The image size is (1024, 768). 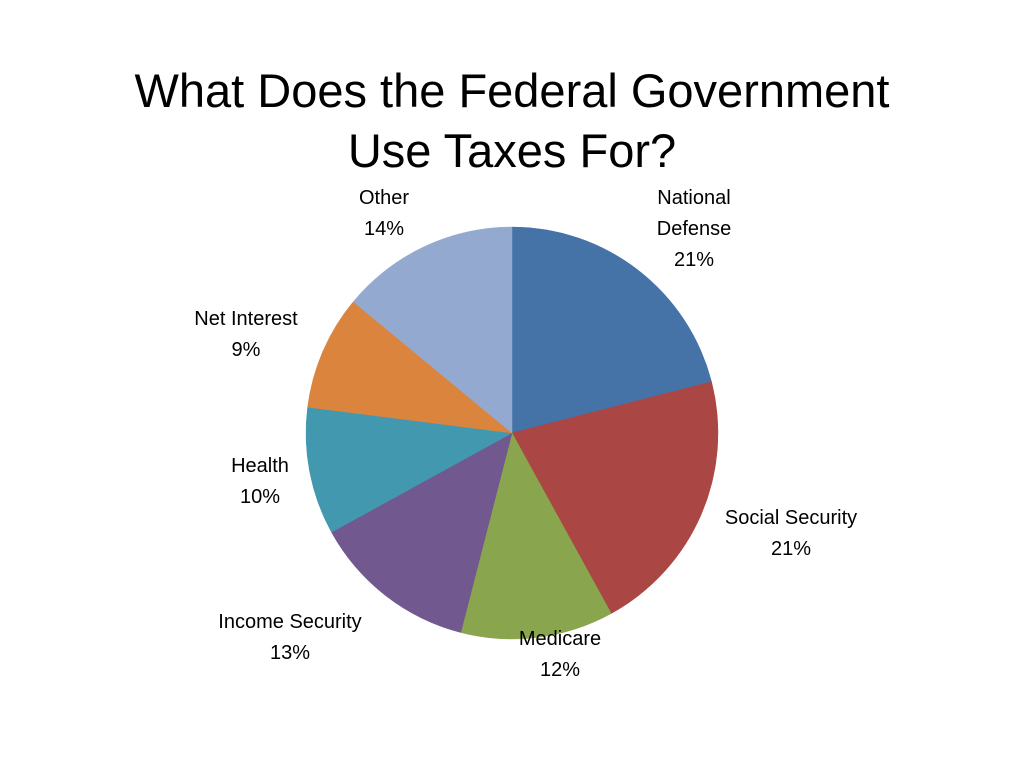 What do you see at coordinates (791, 533) in the screenshot?
I see `pie-label-social-security: Social Security 21%` at bounding box center [791, 533].